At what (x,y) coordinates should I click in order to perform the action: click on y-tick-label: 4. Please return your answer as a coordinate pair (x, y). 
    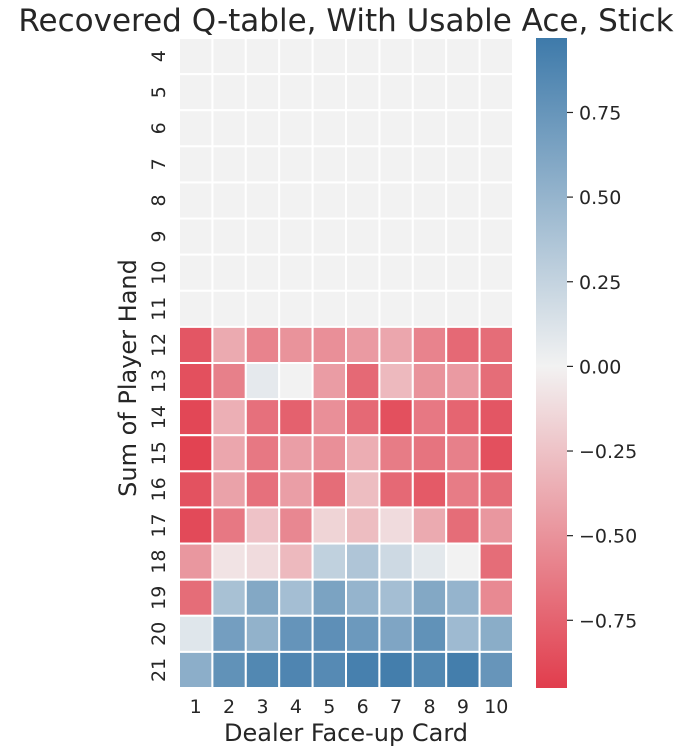
    Looking at the image, I should click on (159, 56).